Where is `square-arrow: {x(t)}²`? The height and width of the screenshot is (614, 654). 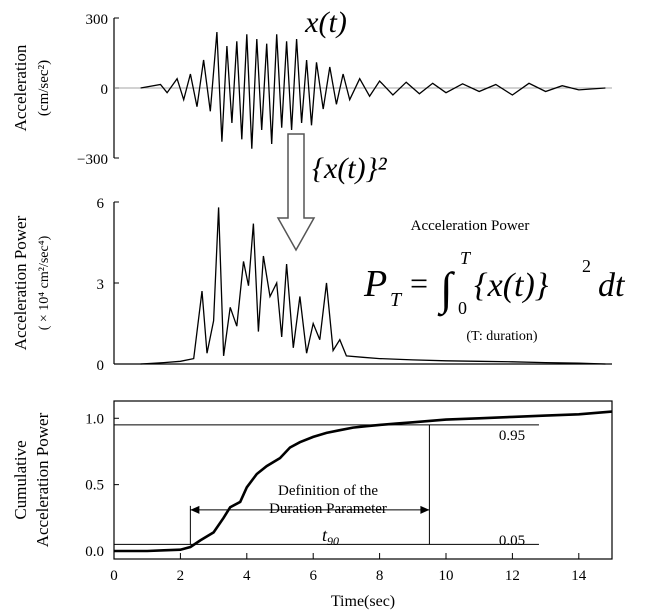 square-arrow: {x(t)}² is located at coordinates (332, 192).